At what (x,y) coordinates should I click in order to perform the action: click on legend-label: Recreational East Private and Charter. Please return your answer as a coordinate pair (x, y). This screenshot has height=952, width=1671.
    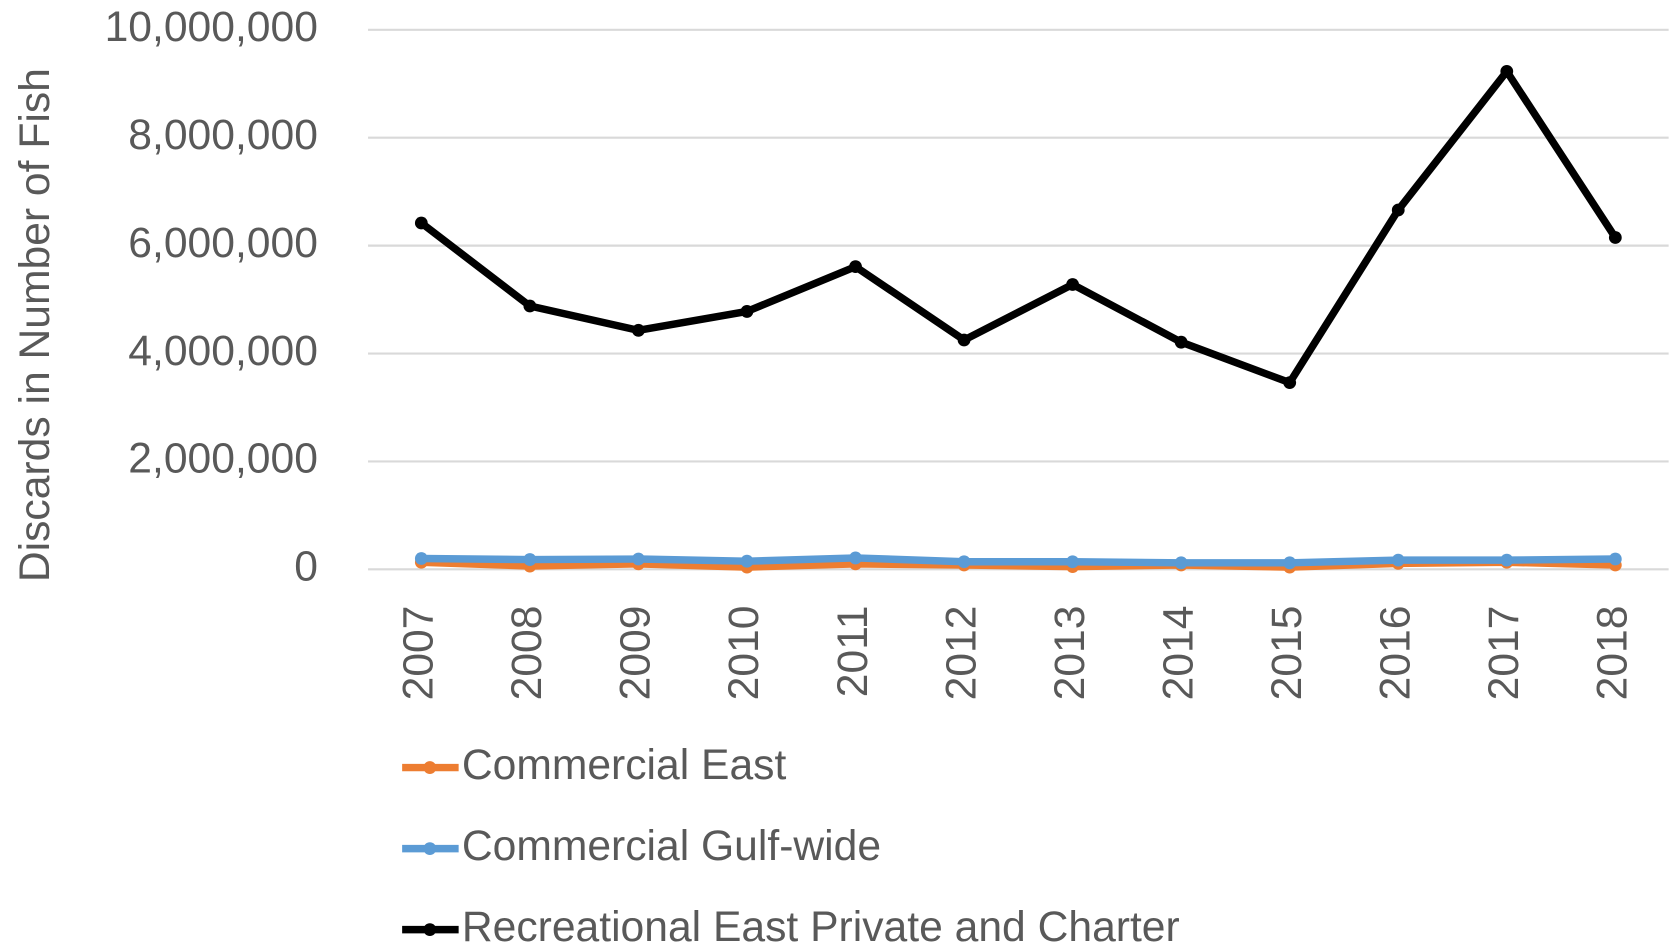
    Looking at the image, I should click on (821, 927).